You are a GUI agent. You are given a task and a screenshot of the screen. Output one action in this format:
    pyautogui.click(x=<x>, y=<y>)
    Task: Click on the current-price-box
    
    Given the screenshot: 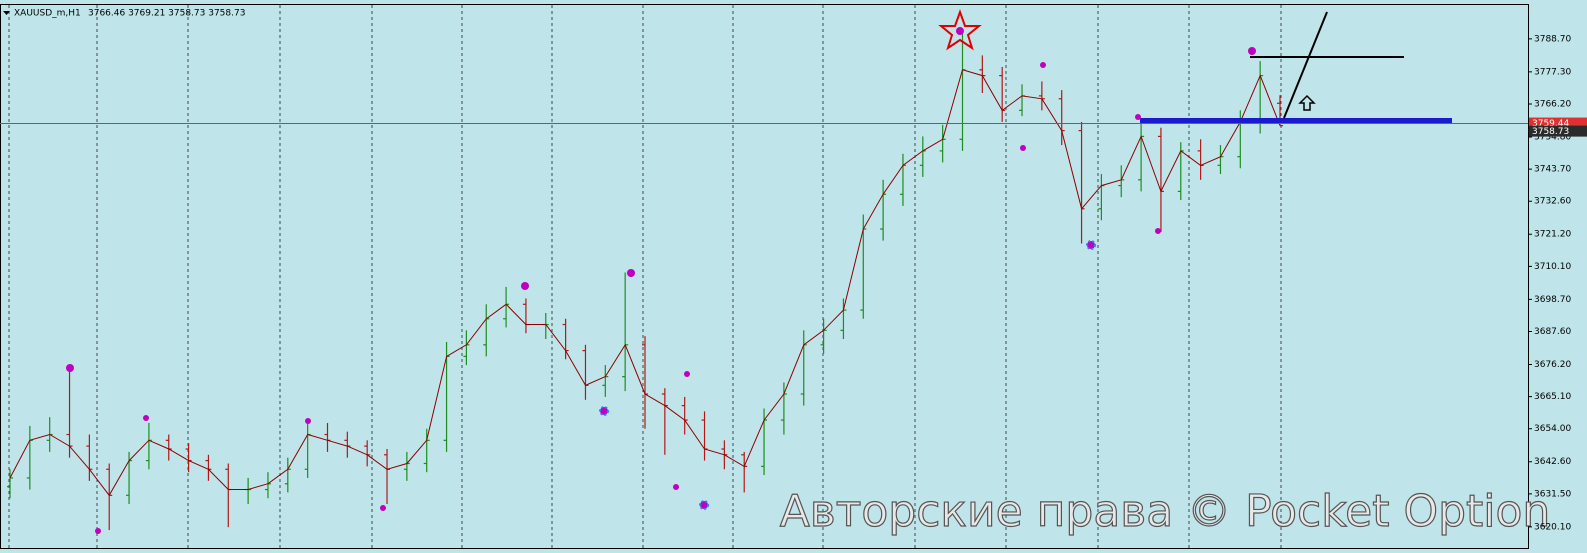 What is the action you would take?
    pyautogui.click(x=1558, y=131)
    